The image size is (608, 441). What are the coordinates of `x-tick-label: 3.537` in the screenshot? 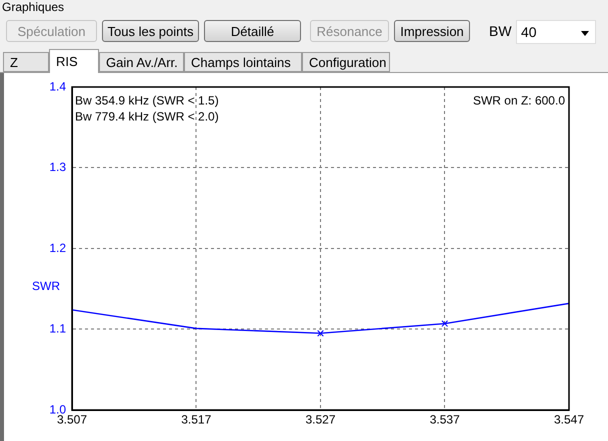 It's located at (445, 419).